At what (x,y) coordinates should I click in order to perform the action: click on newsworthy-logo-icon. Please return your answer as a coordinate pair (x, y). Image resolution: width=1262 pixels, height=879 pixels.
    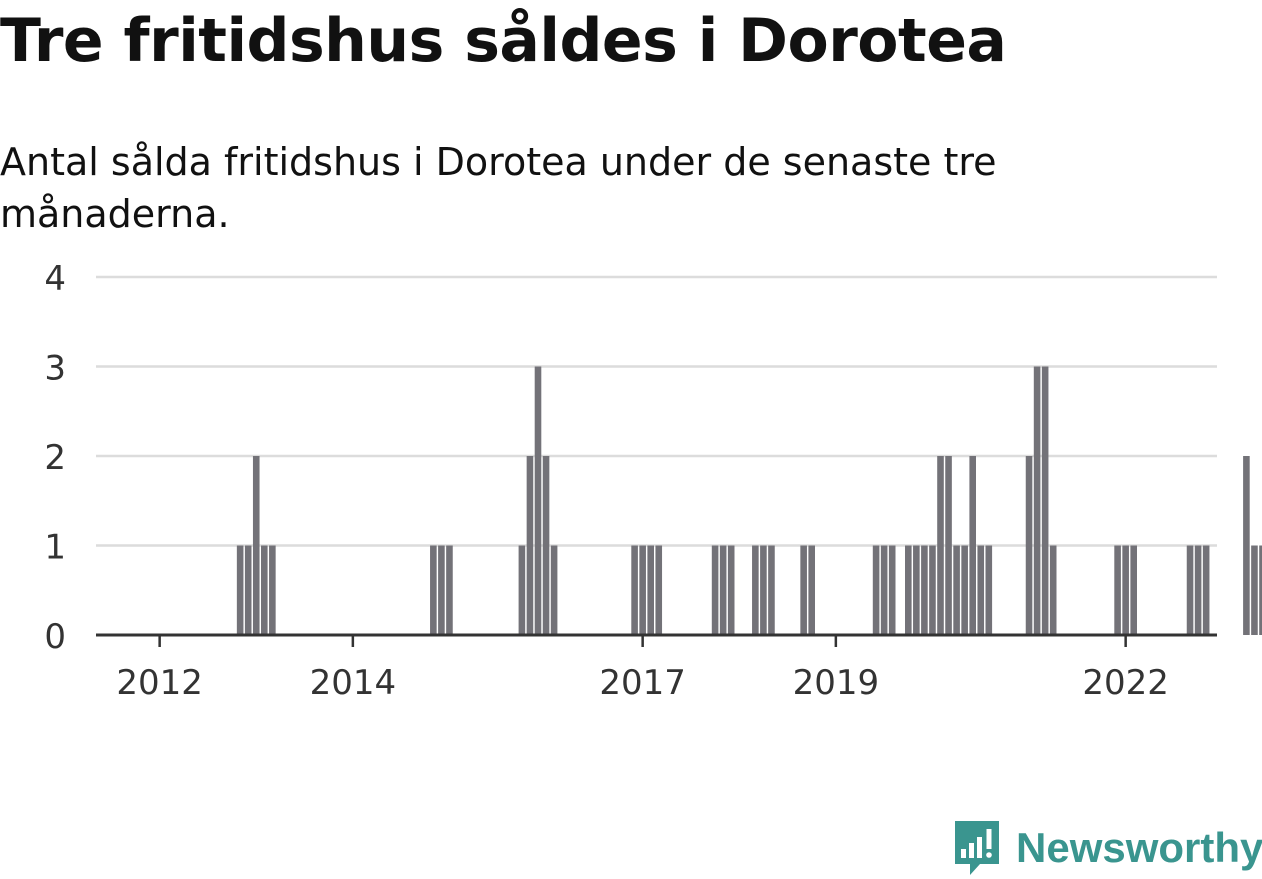
    Looking at the image, I should click on (977, 848).